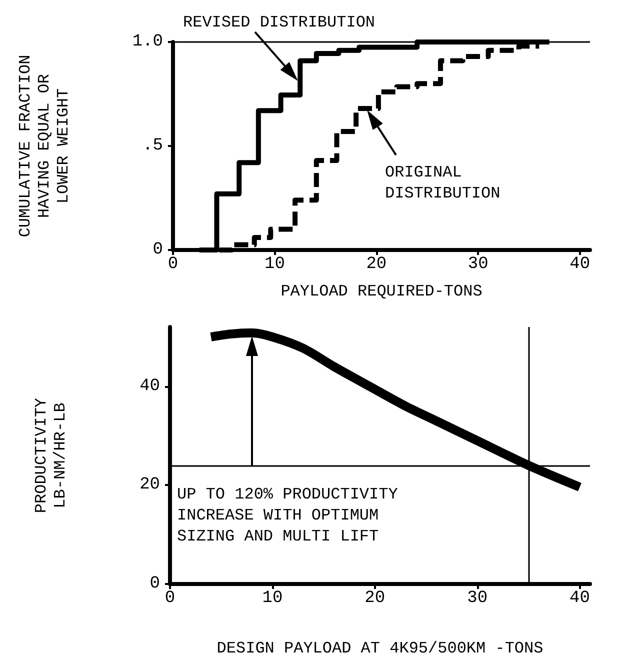 This screenshot has width=622, height=667. I want to click on y-axis-title: CUMULATIVE FRACTION HAVING EQUAL OR LOWER WEIGHT, so click(44, 146).